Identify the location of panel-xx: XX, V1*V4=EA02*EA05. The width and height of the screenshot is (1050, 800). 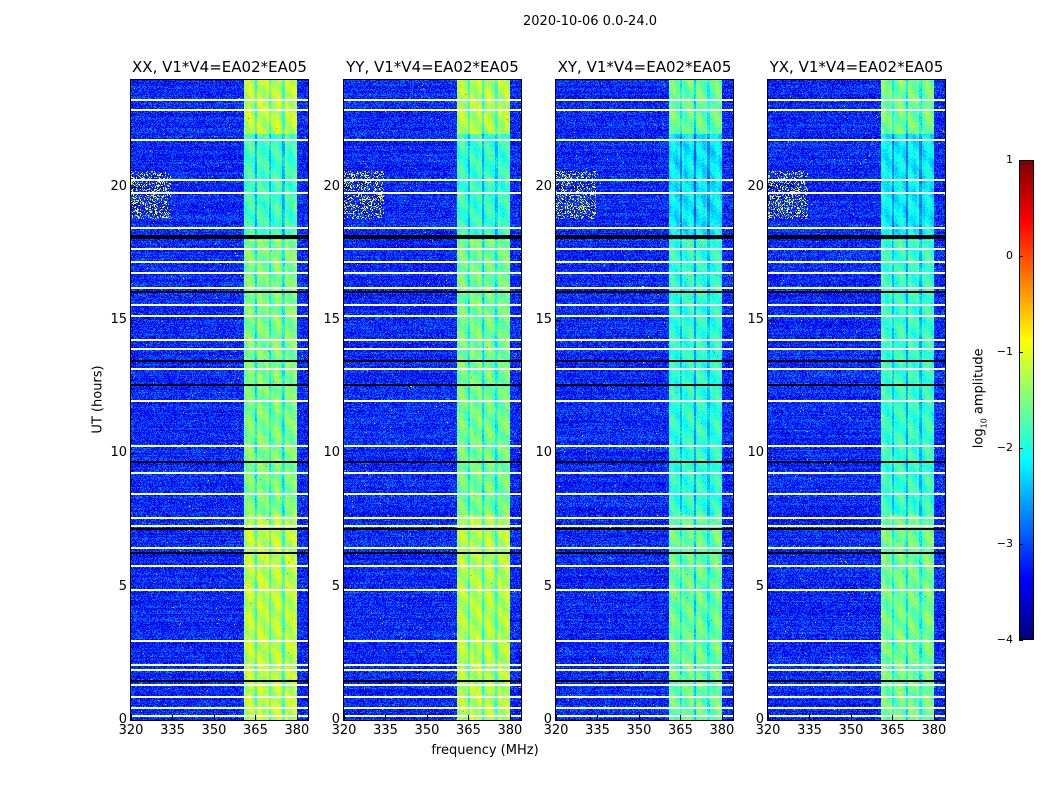
(219, 389).